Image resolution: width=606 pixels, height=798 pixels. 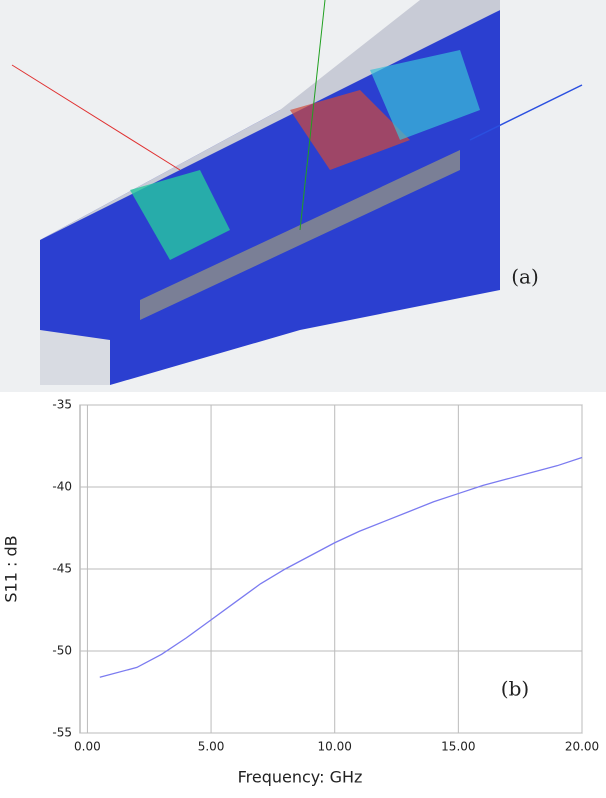 I want to click on y-tick-label: -35, so click(x=62, y=405).